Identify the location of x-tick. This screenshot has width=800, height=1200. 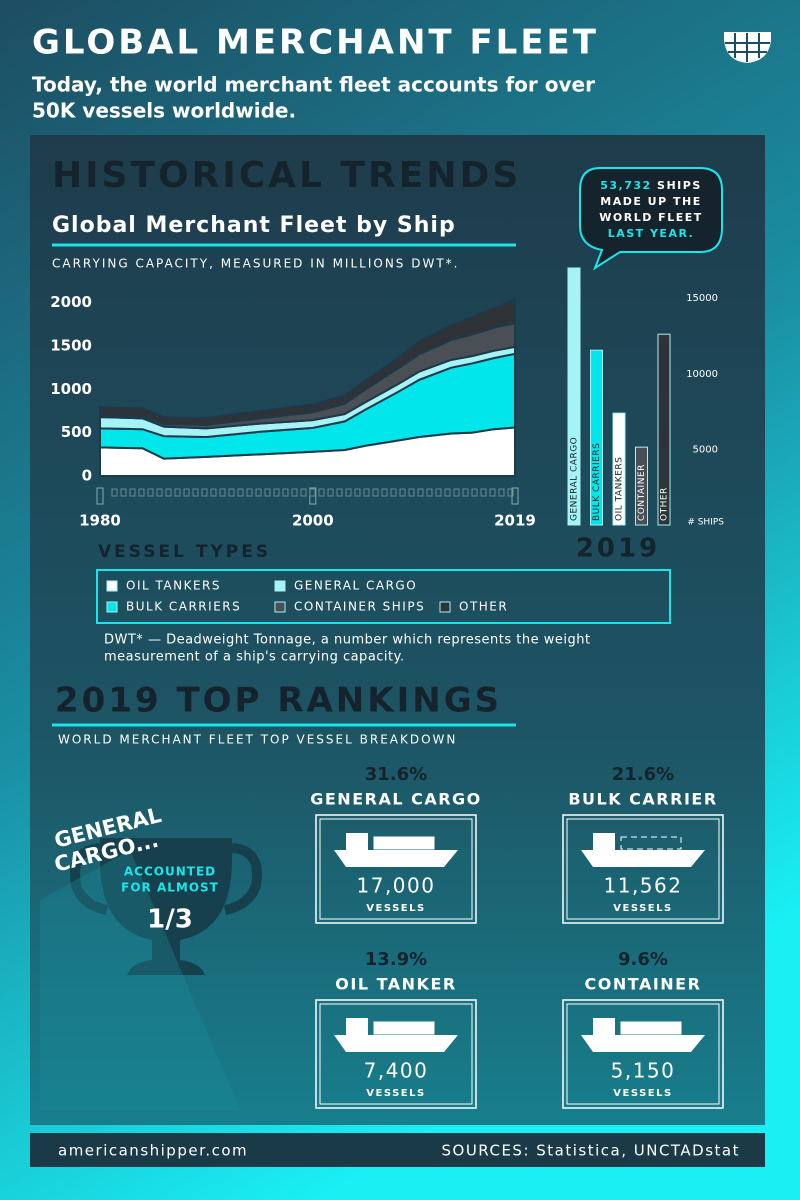
(100, 496).